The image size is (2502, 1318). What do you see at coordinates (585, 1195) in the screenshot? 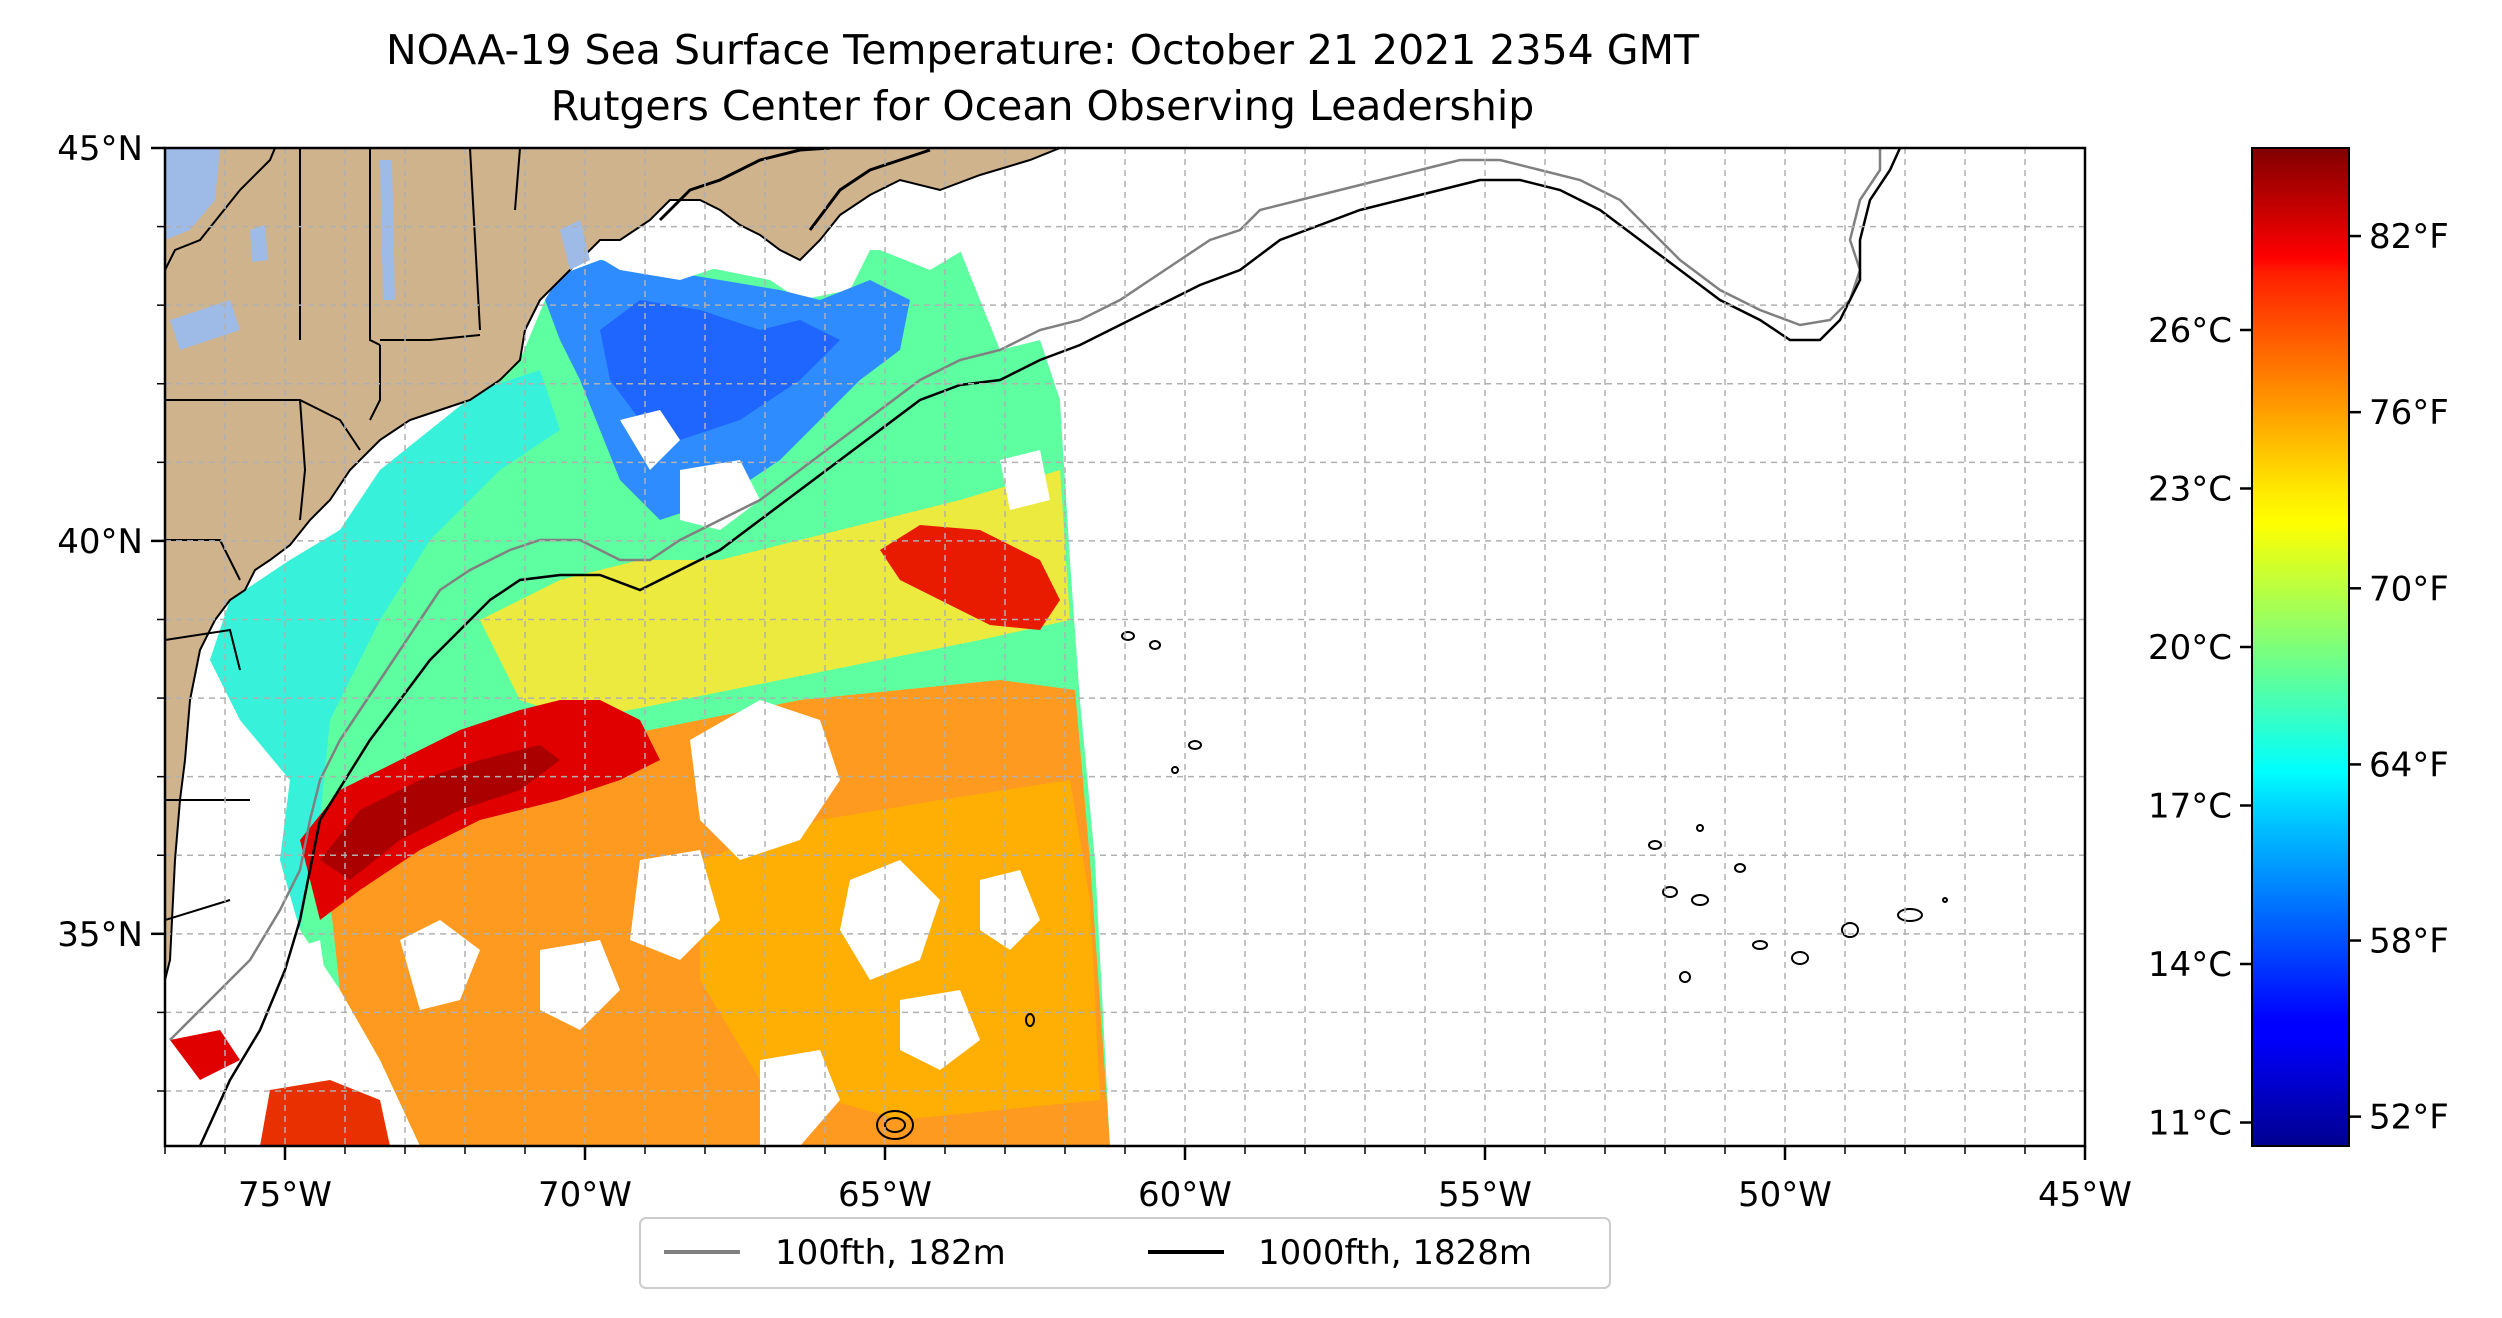
I see `x-tick-label: 70°W` at bounding box center [585, 1195].